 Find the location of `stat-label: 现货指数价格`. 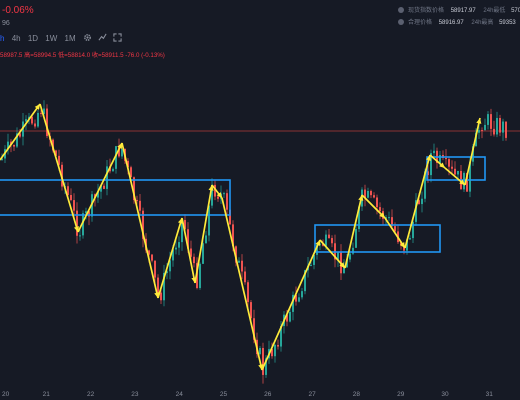

stat-label: 现货指数价格 is located at coordinates (426, 11).